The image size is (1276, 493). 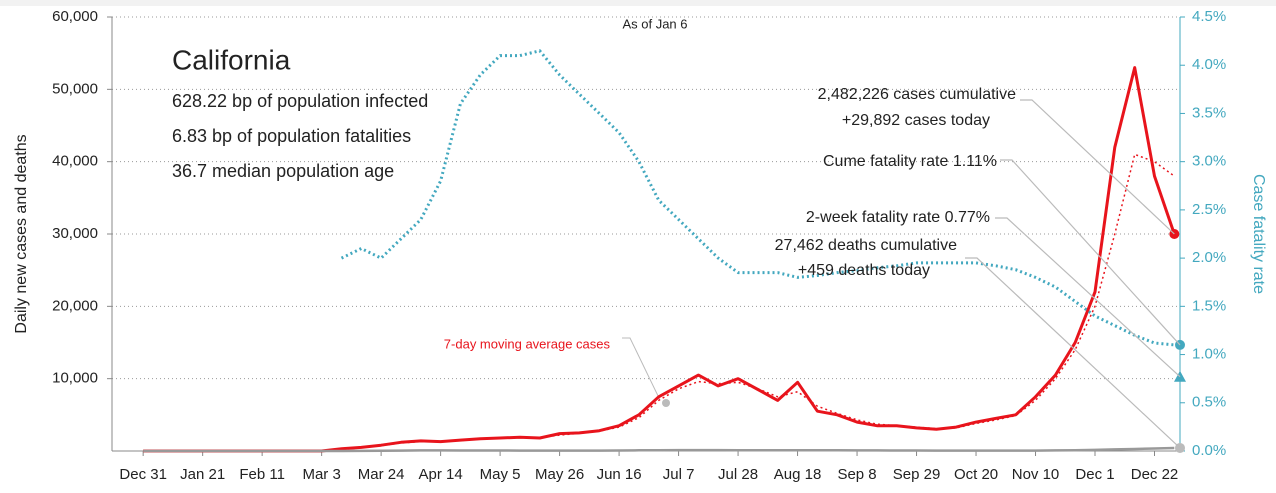 I want to click on avg-label: 7-day moving average cases, so click(x=527, y=343).